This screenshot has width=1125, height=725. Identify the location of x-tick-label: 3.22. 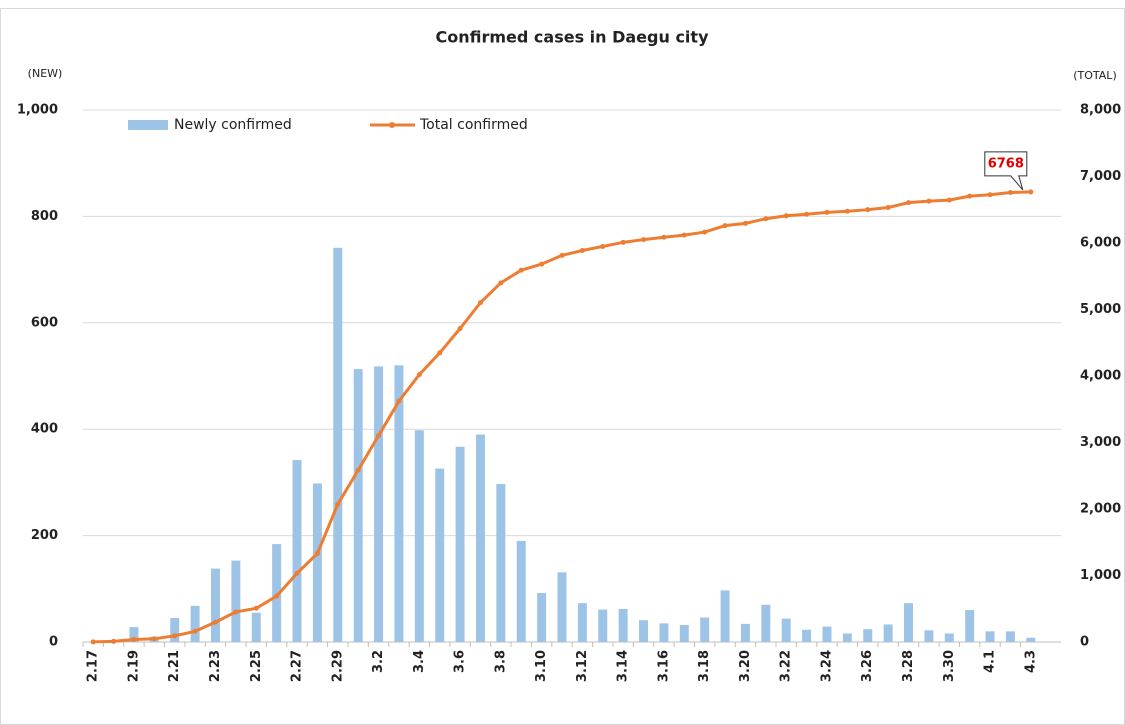
(786, 666).